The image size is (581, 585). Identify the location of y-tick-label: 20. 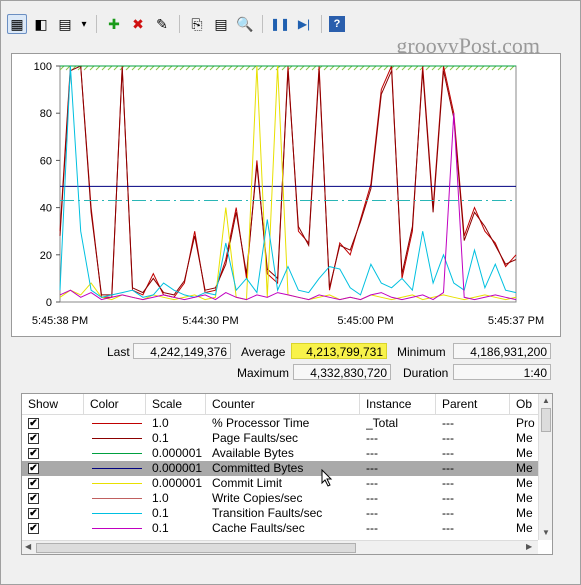
(46, 256).